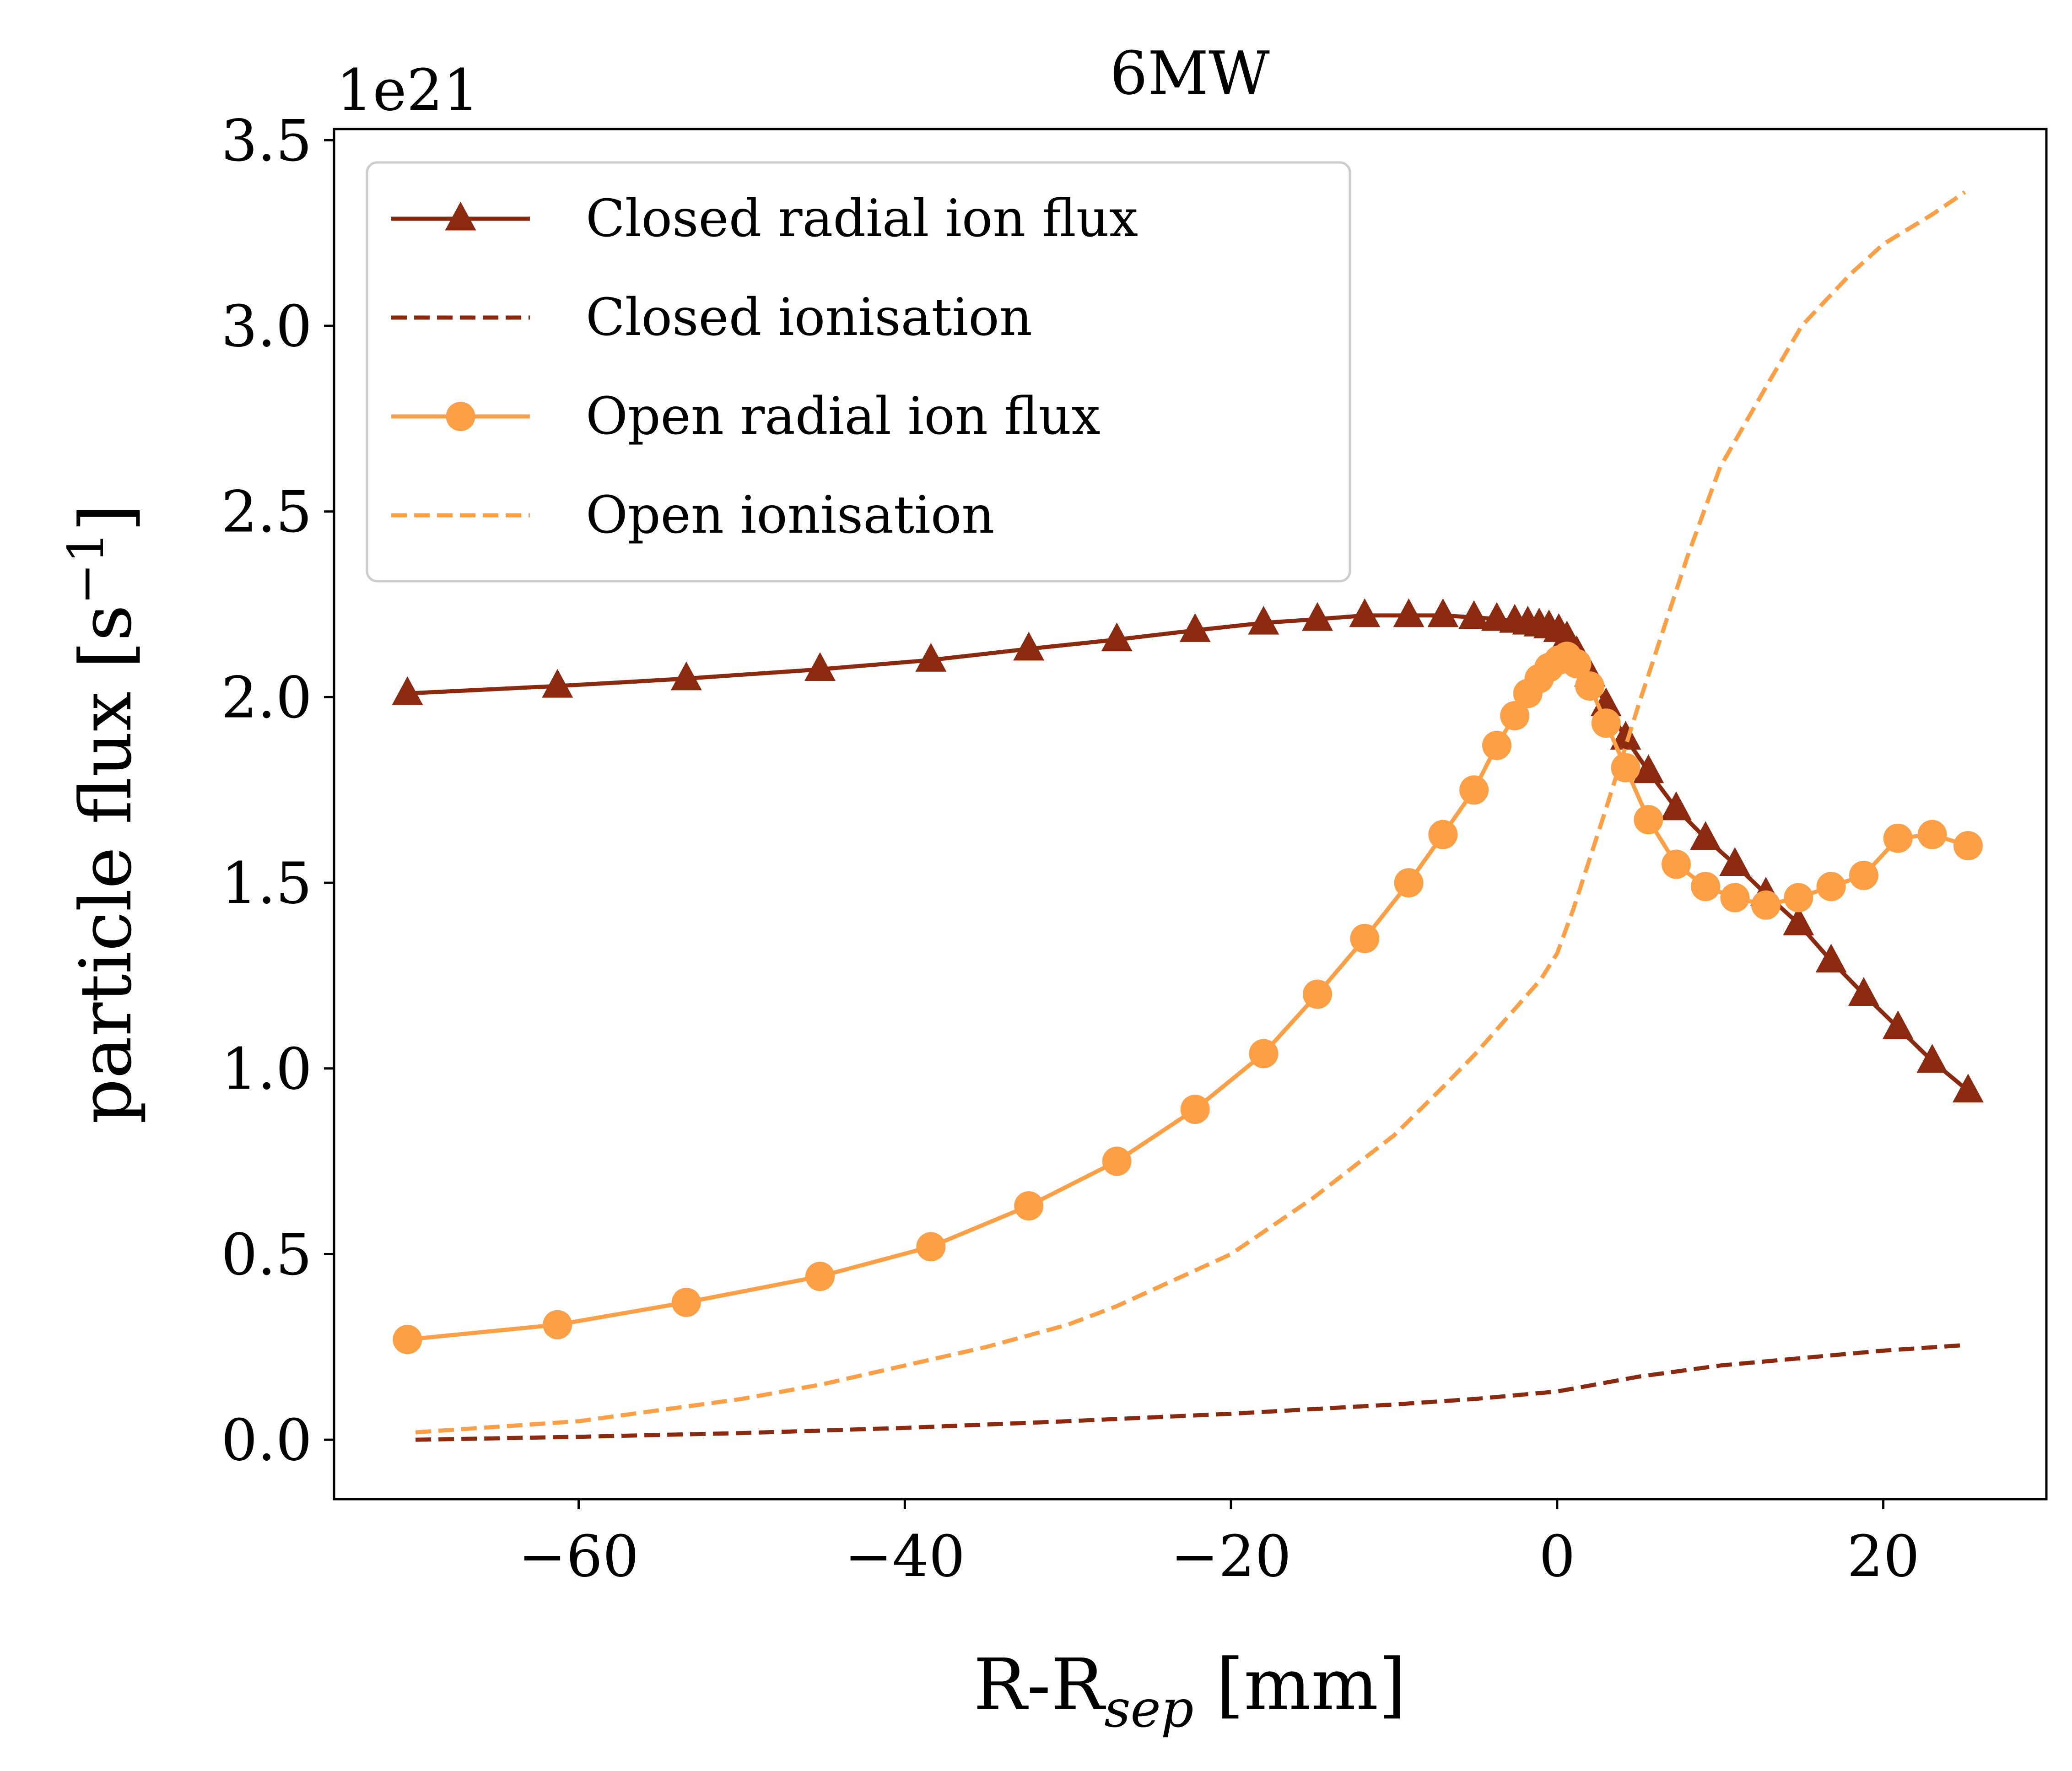 The height and width of the screenshot is (1771, 2072). I want to click on chart-title: 6MW, so click(1190, 73).